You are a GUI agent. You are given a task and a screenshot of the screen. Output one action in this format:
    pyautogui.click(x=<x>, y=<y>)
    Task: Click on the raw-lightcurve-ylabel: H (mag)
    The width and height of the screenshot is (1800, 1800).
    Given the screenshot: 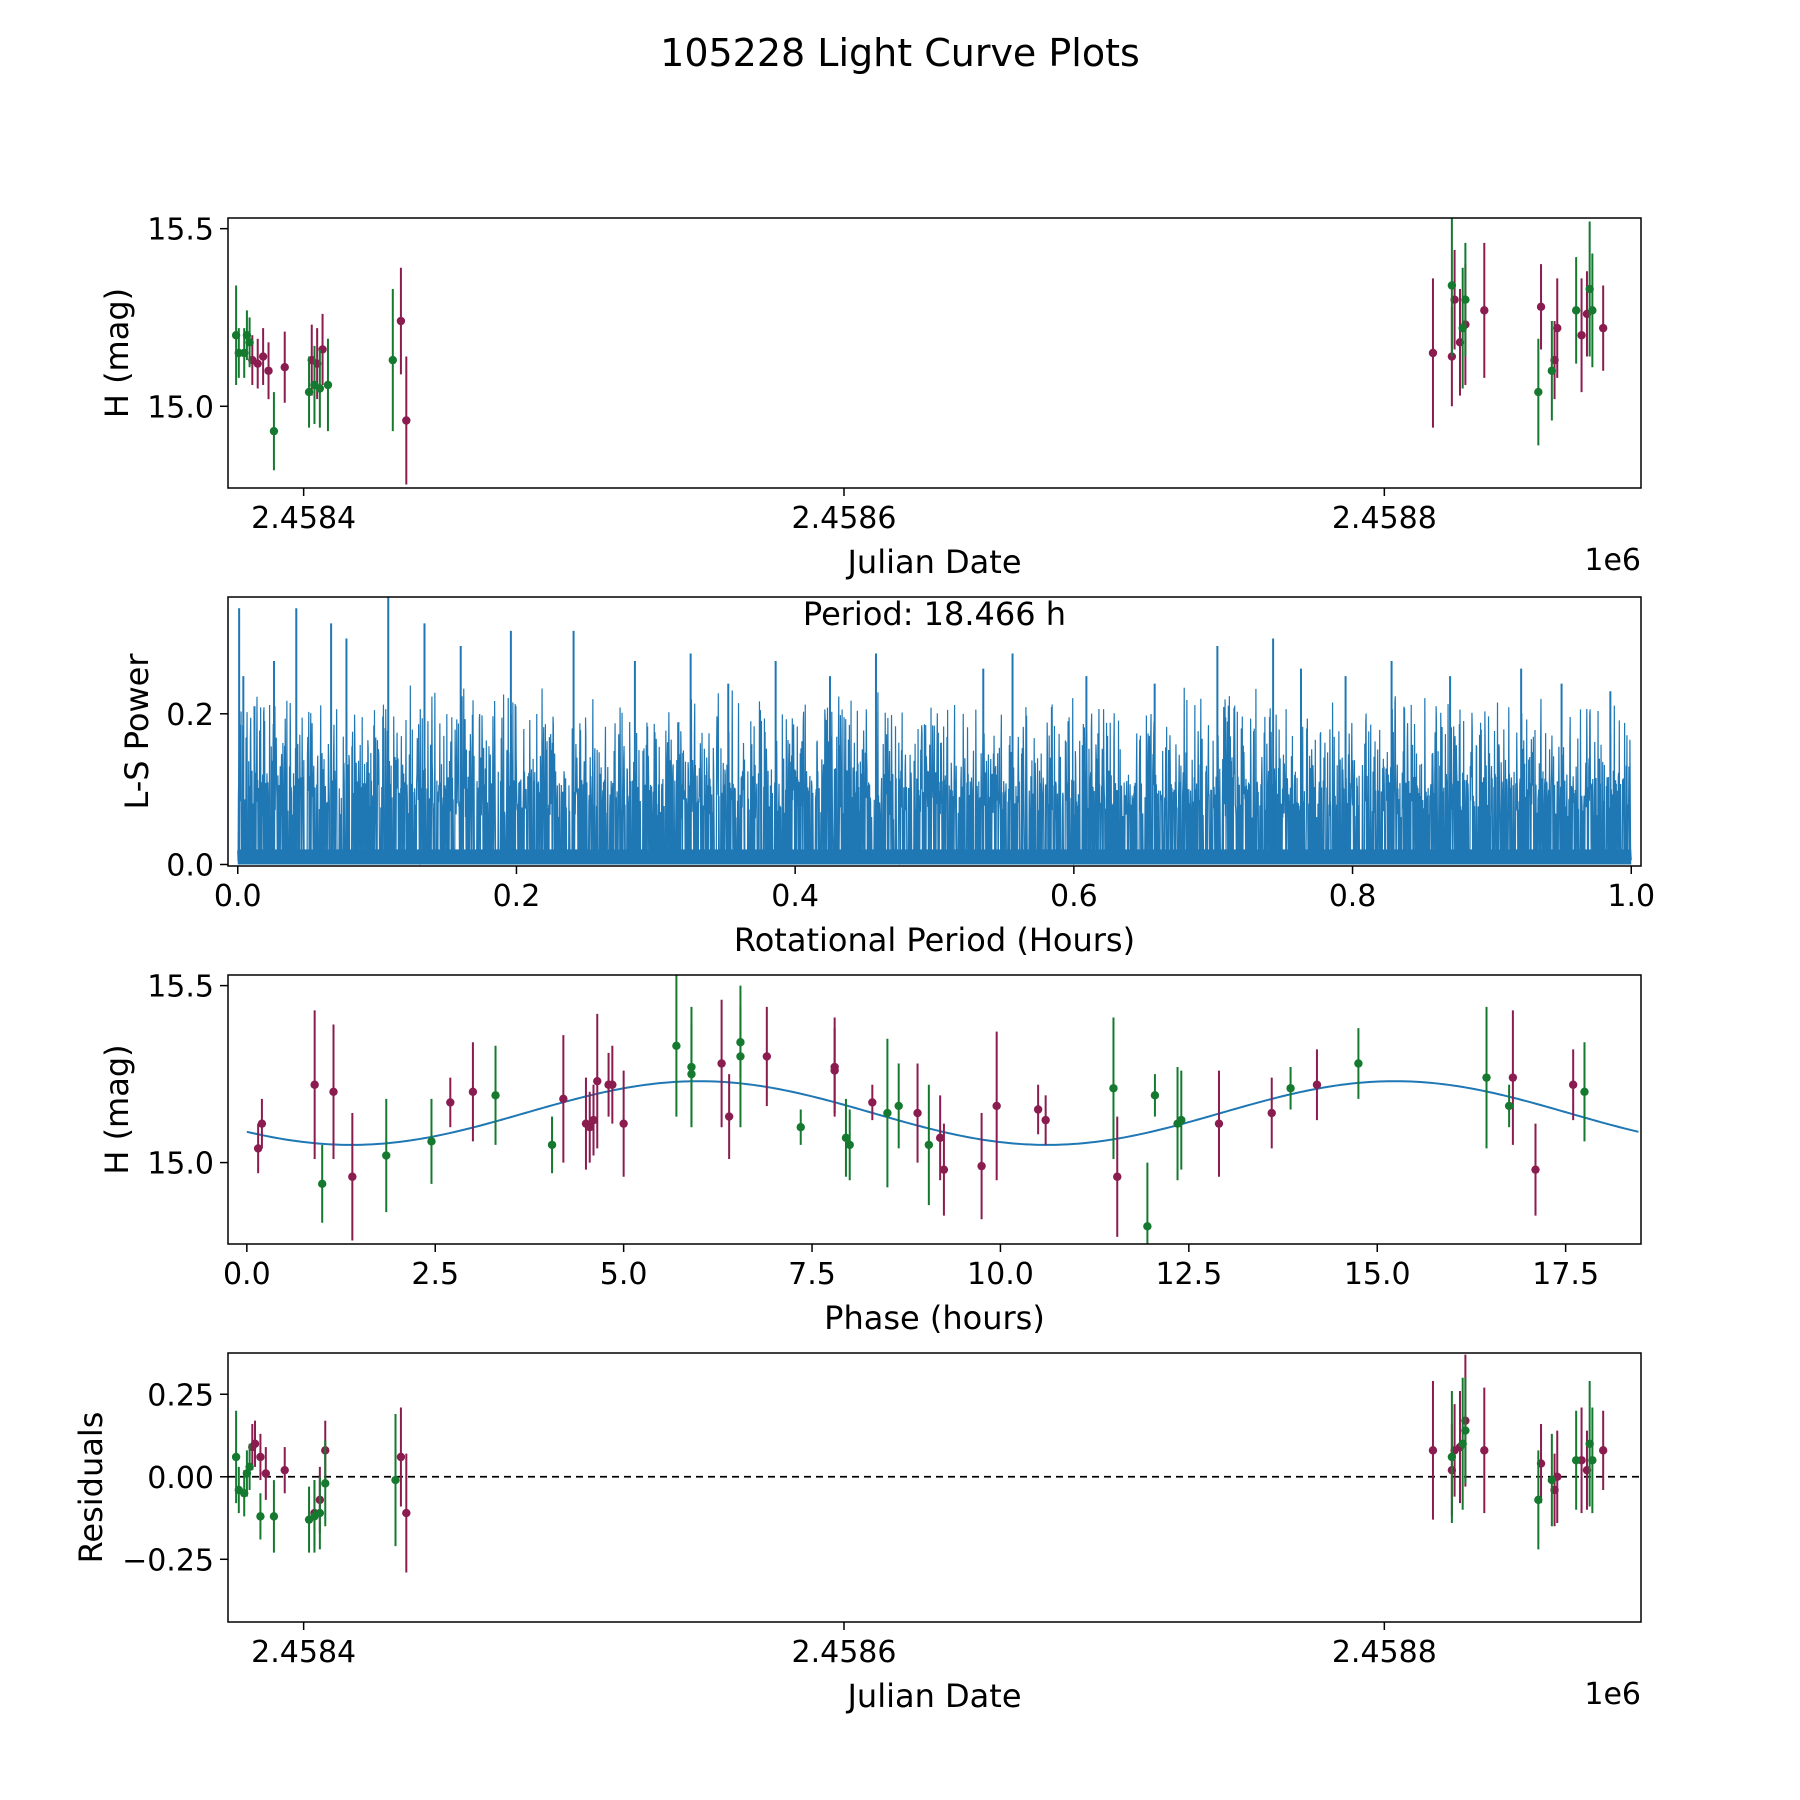 What is the action you would take?
    pyautogui.click(x=117, y=353)
    